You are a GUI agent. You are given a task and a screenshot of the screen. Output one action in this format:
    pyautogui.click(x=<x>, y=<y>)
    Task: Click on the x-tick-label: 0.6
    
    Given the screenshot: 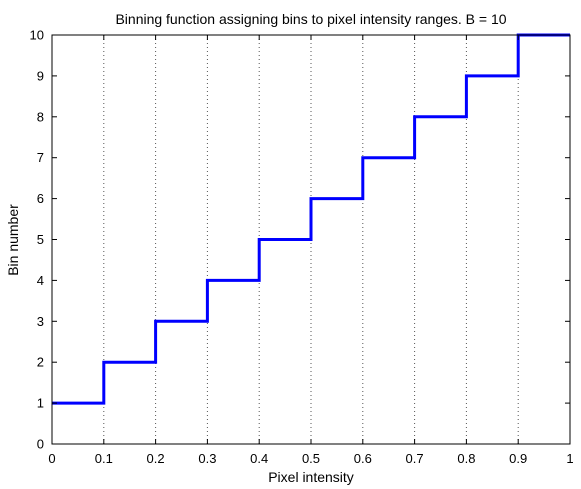 What is the action you would take?
    pyautogui.click(x=363, y=458)
    